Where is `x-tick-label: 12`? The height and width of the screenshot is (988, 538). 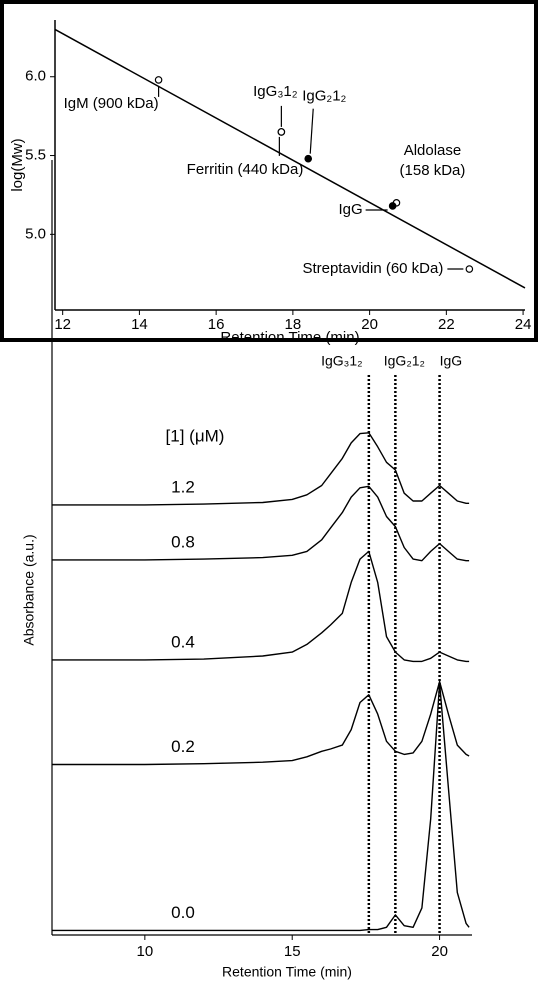 x-tick-label: 12 is located at coordinates (62, 324).